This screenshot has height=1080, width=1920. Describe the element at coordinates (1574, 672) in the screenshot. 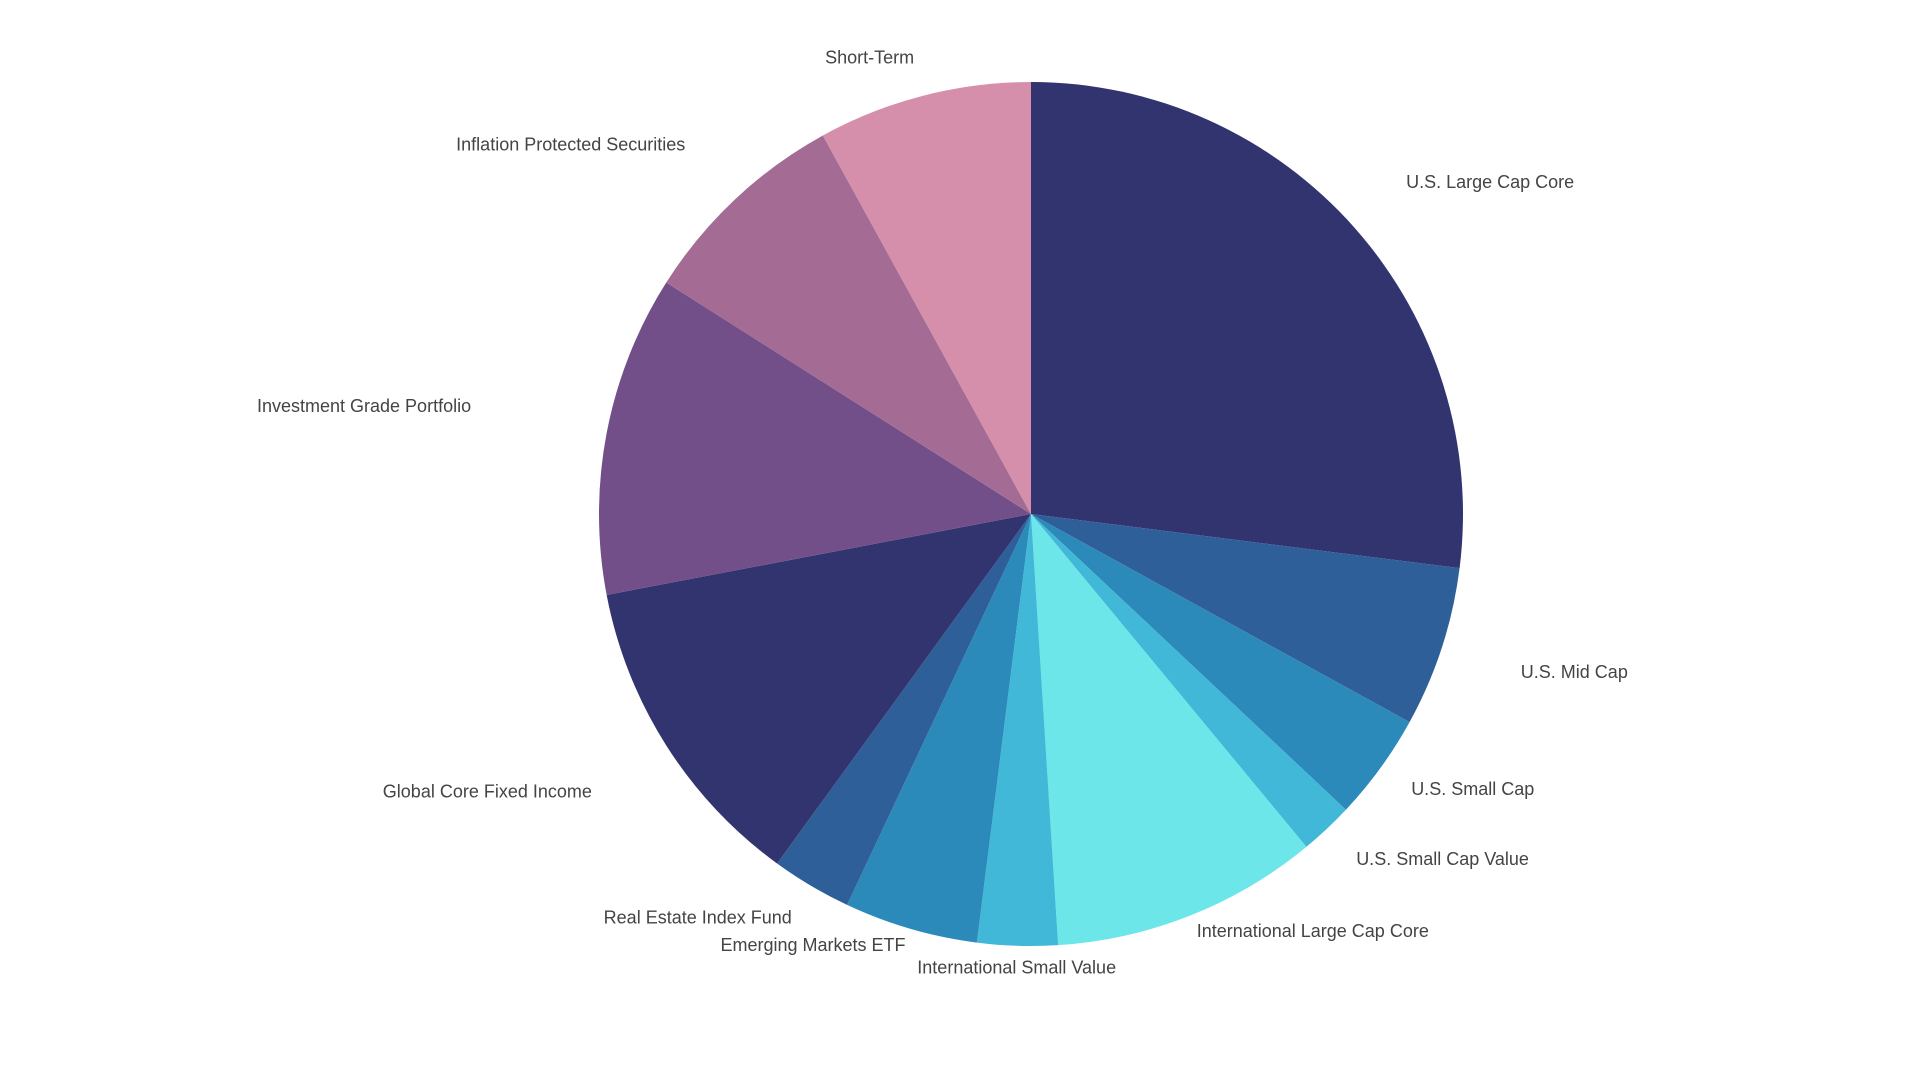

I see `pie-slice-label-1: U.S. Mid Cap` at that location.